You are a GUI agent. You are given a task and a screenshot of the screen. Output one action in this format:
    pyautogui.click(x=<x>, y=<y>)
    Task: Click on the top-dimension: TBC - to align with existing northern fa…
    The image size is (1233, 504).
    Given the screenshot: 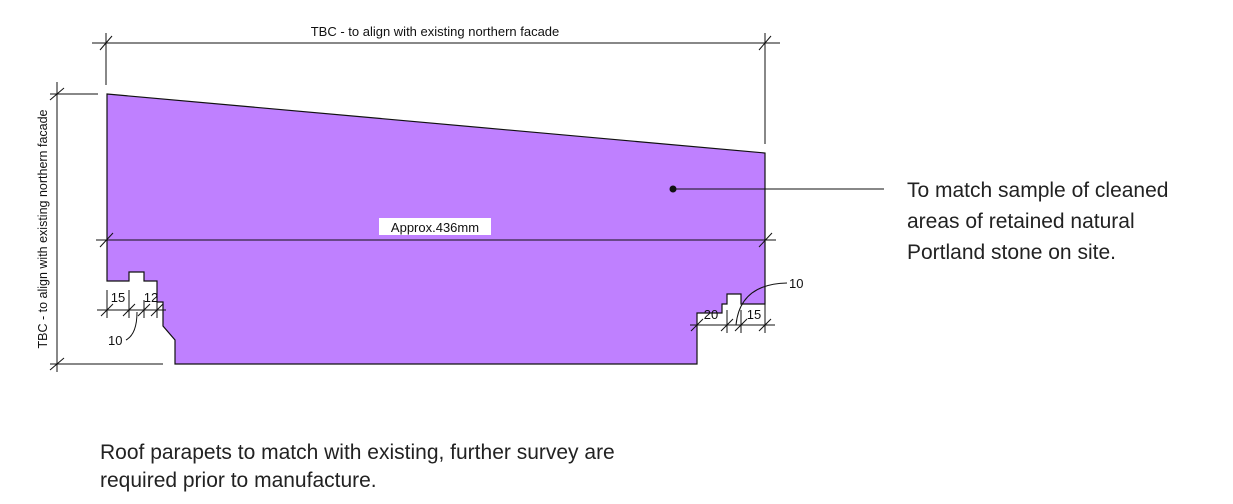 What is the action you would take?
    pyautogui.click(x=436, y=84)
    